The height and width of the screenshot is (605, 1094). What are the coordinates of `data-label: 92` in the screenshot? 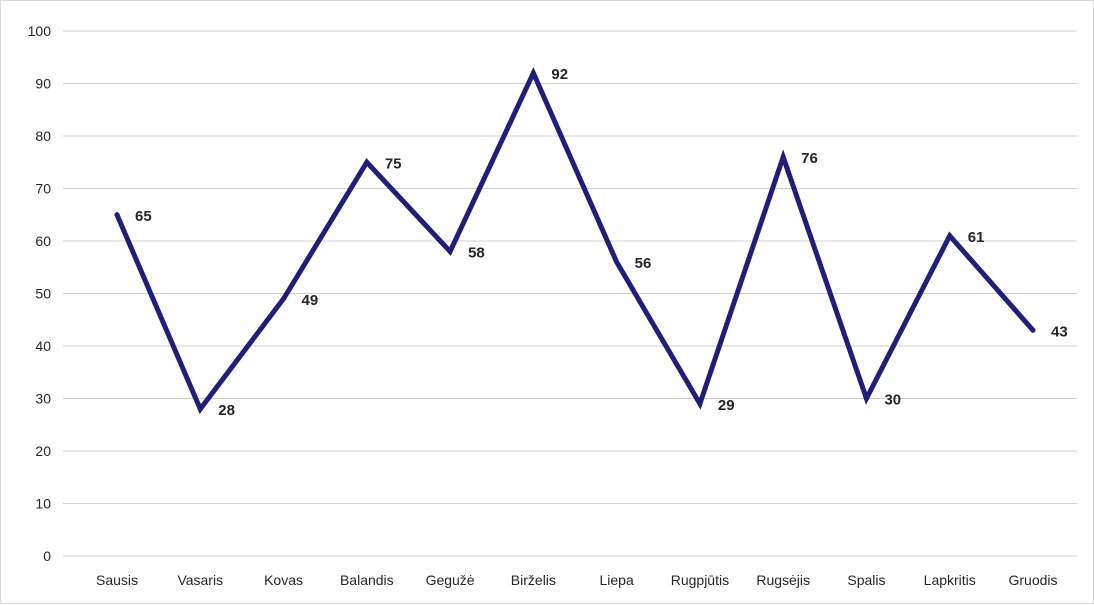 It's located at (559, 74).